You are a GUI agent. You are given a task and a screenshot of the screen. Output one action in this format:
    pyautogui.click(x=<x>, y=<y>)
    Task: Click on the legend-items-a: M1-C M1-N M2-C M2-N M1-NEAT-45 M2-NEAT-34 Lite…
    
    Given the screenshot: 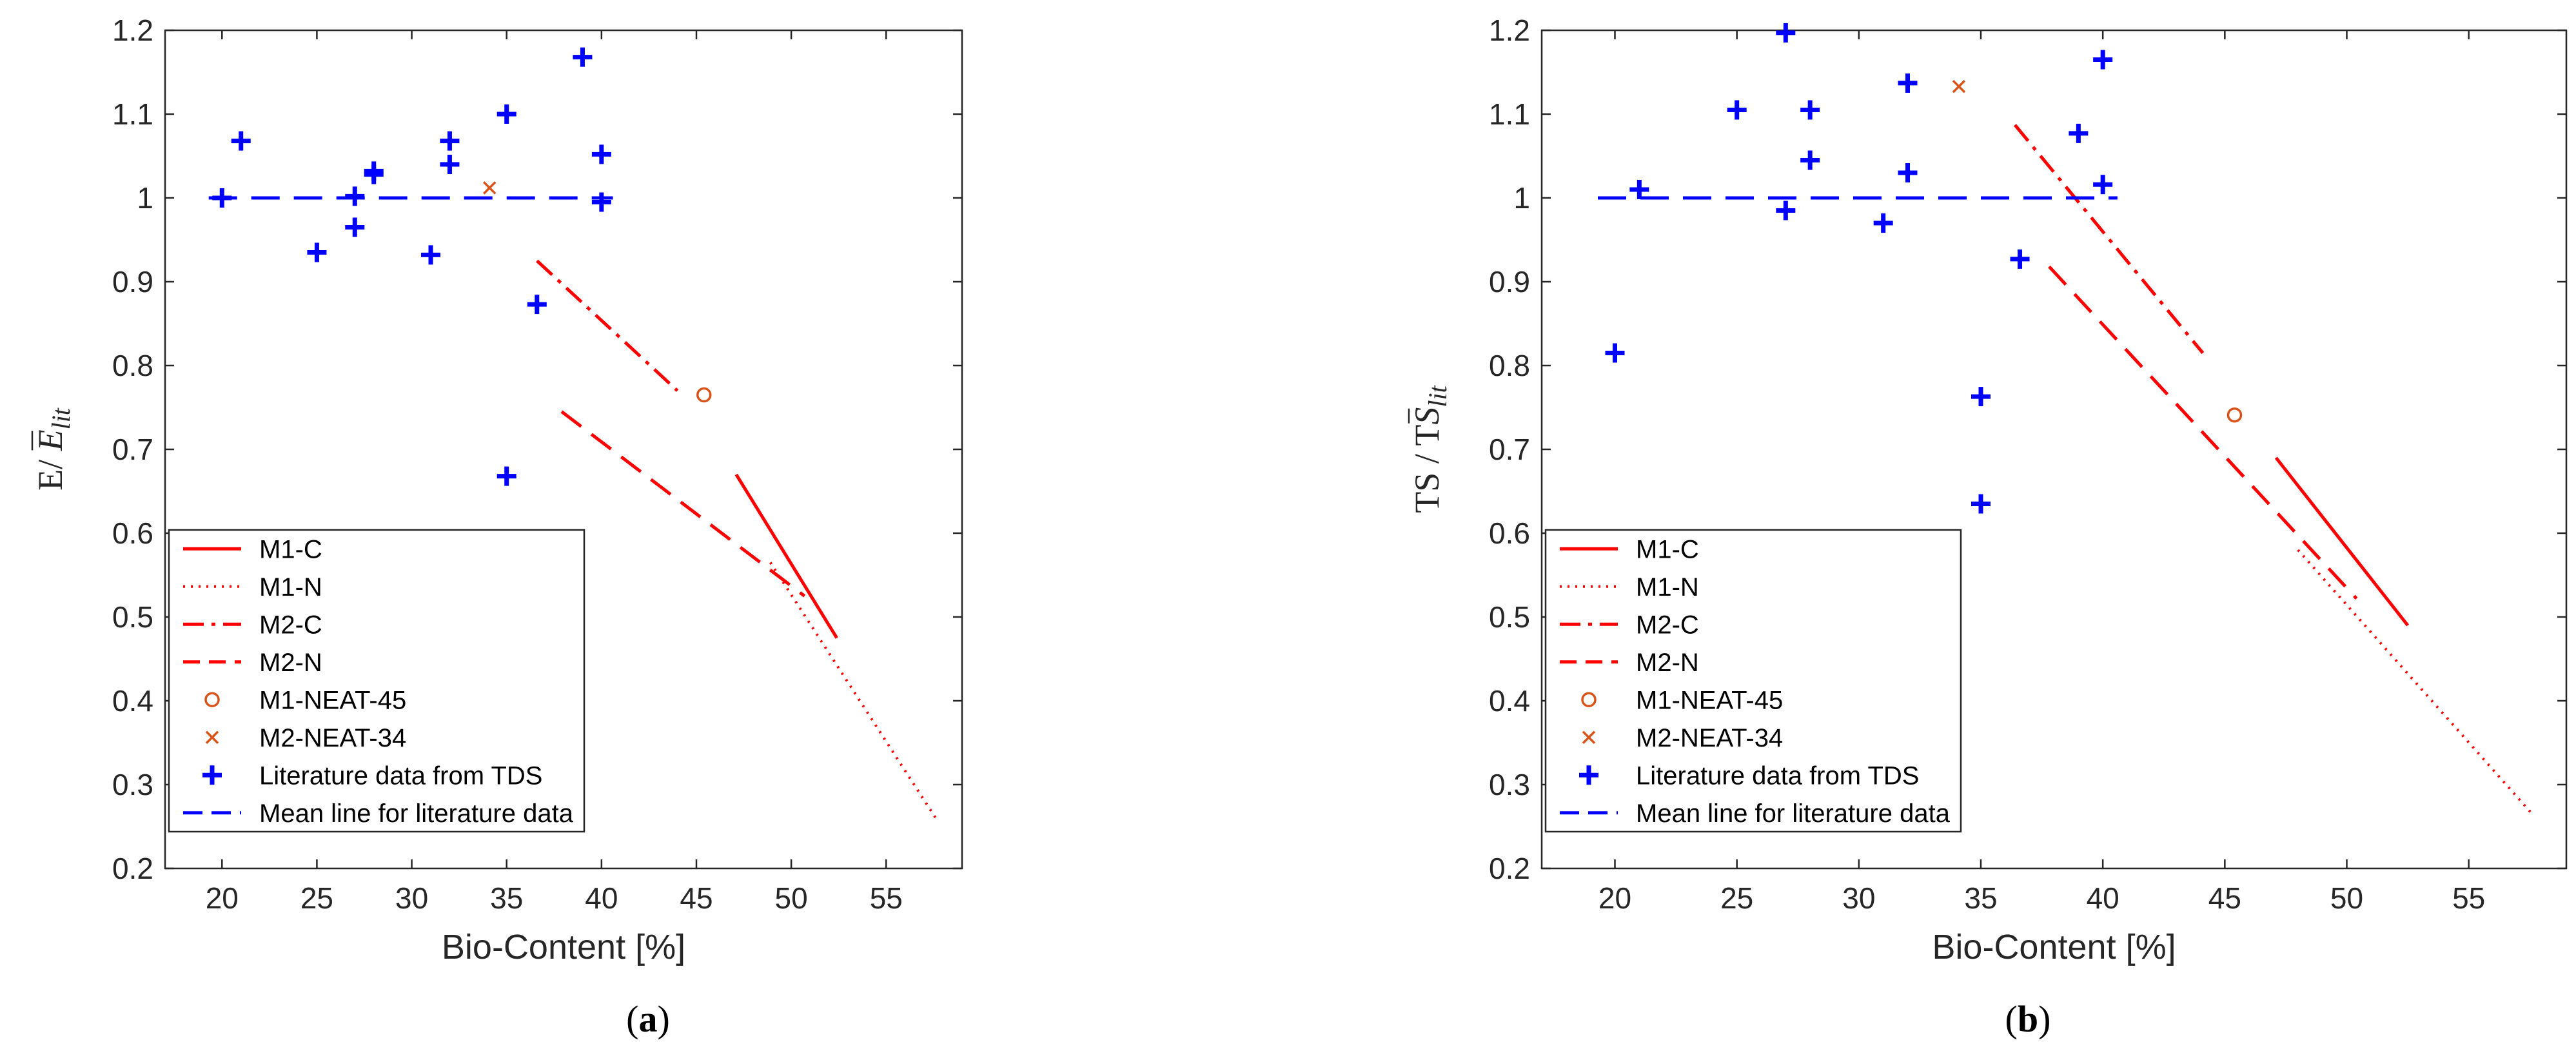 What is the action you would take?
    pyautogui.click(x=378, y=681)
    